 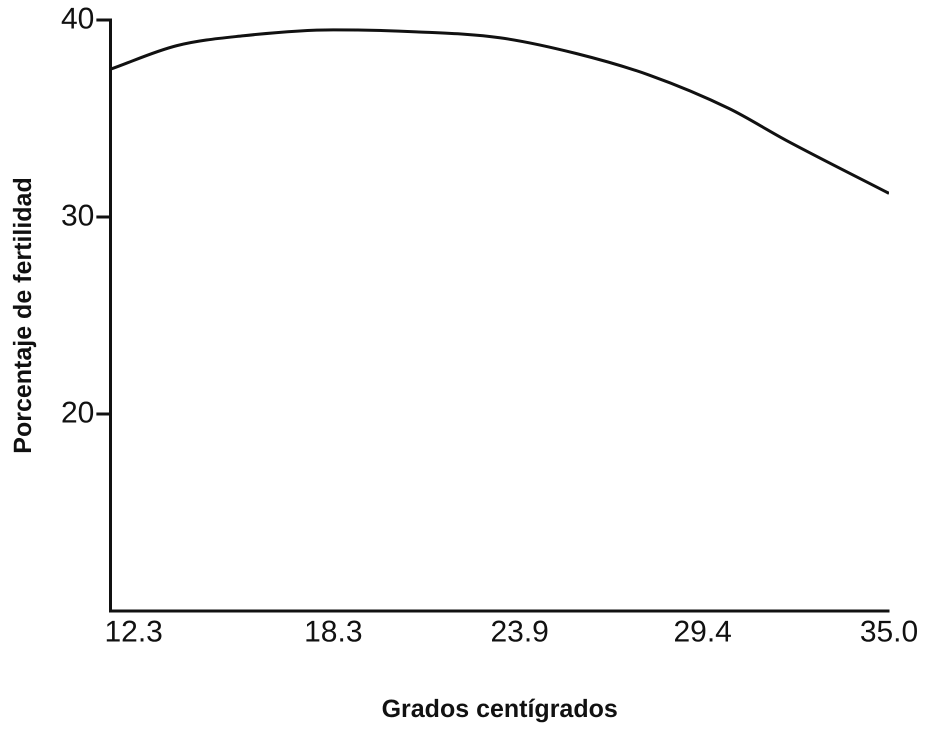 I want to click on x-tick-label: 12.3, so click(x=133, y=631).